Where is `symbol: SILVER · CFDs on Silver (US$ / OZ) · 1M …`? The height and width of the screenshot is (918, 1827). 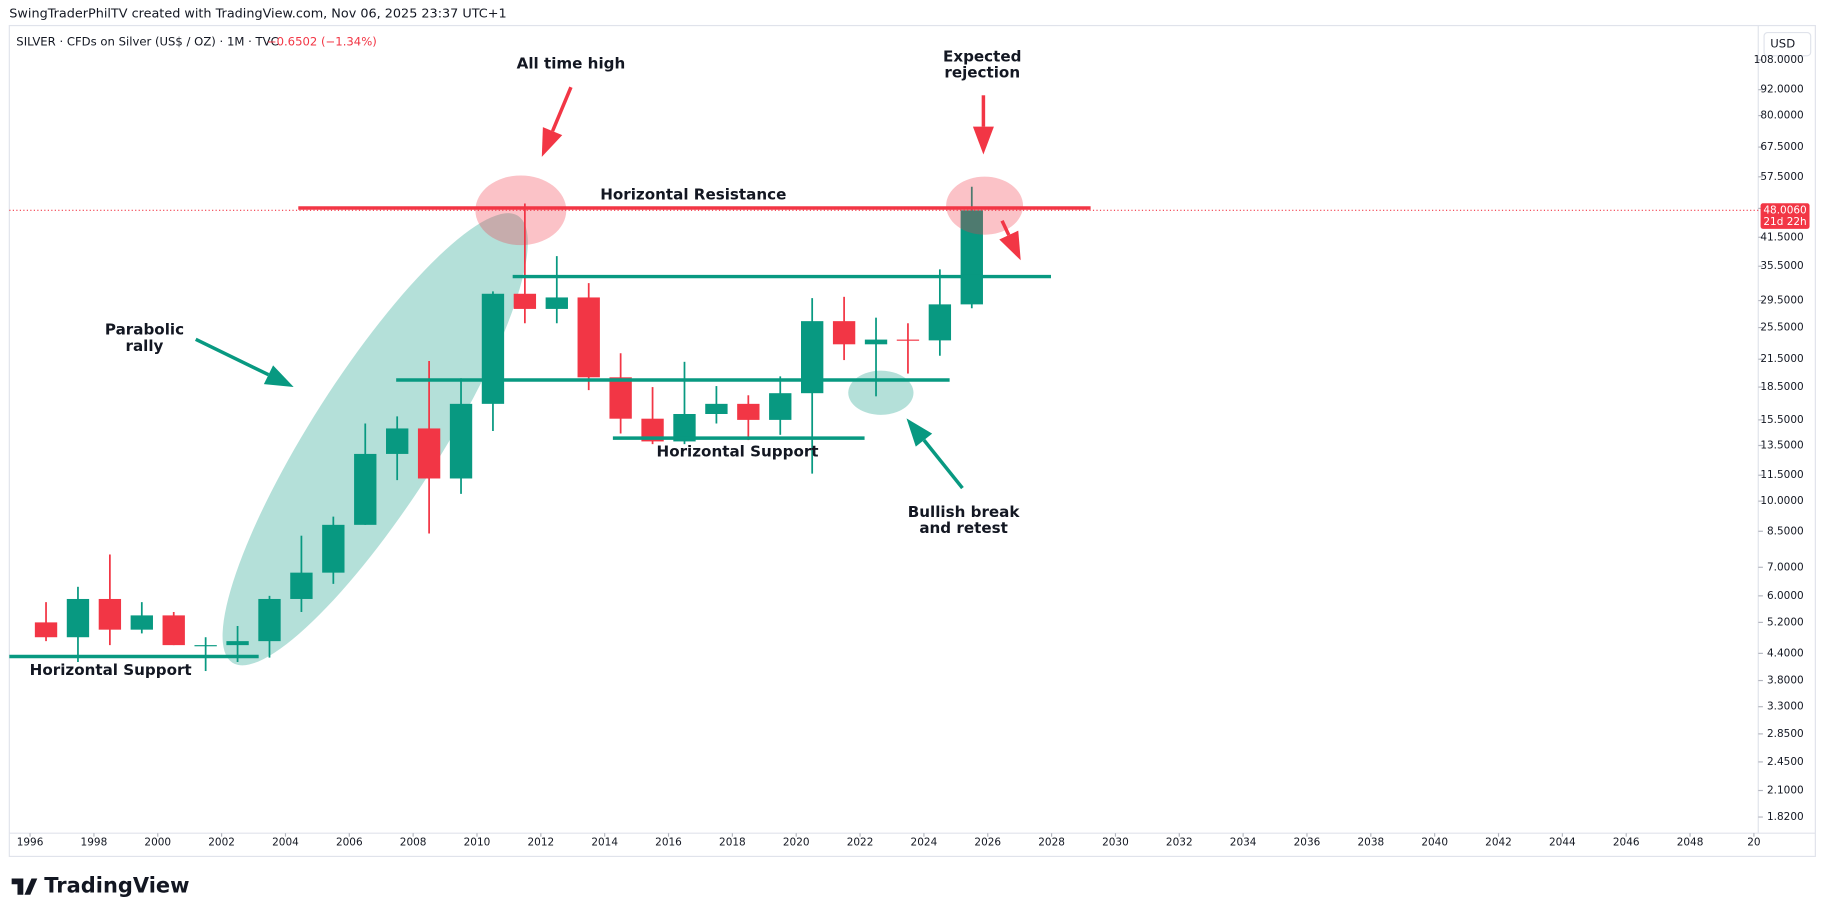
symbol: SILVER · CFDs on Silver (US$ / OZ) · 1M … is located at coordinates (147, 41).